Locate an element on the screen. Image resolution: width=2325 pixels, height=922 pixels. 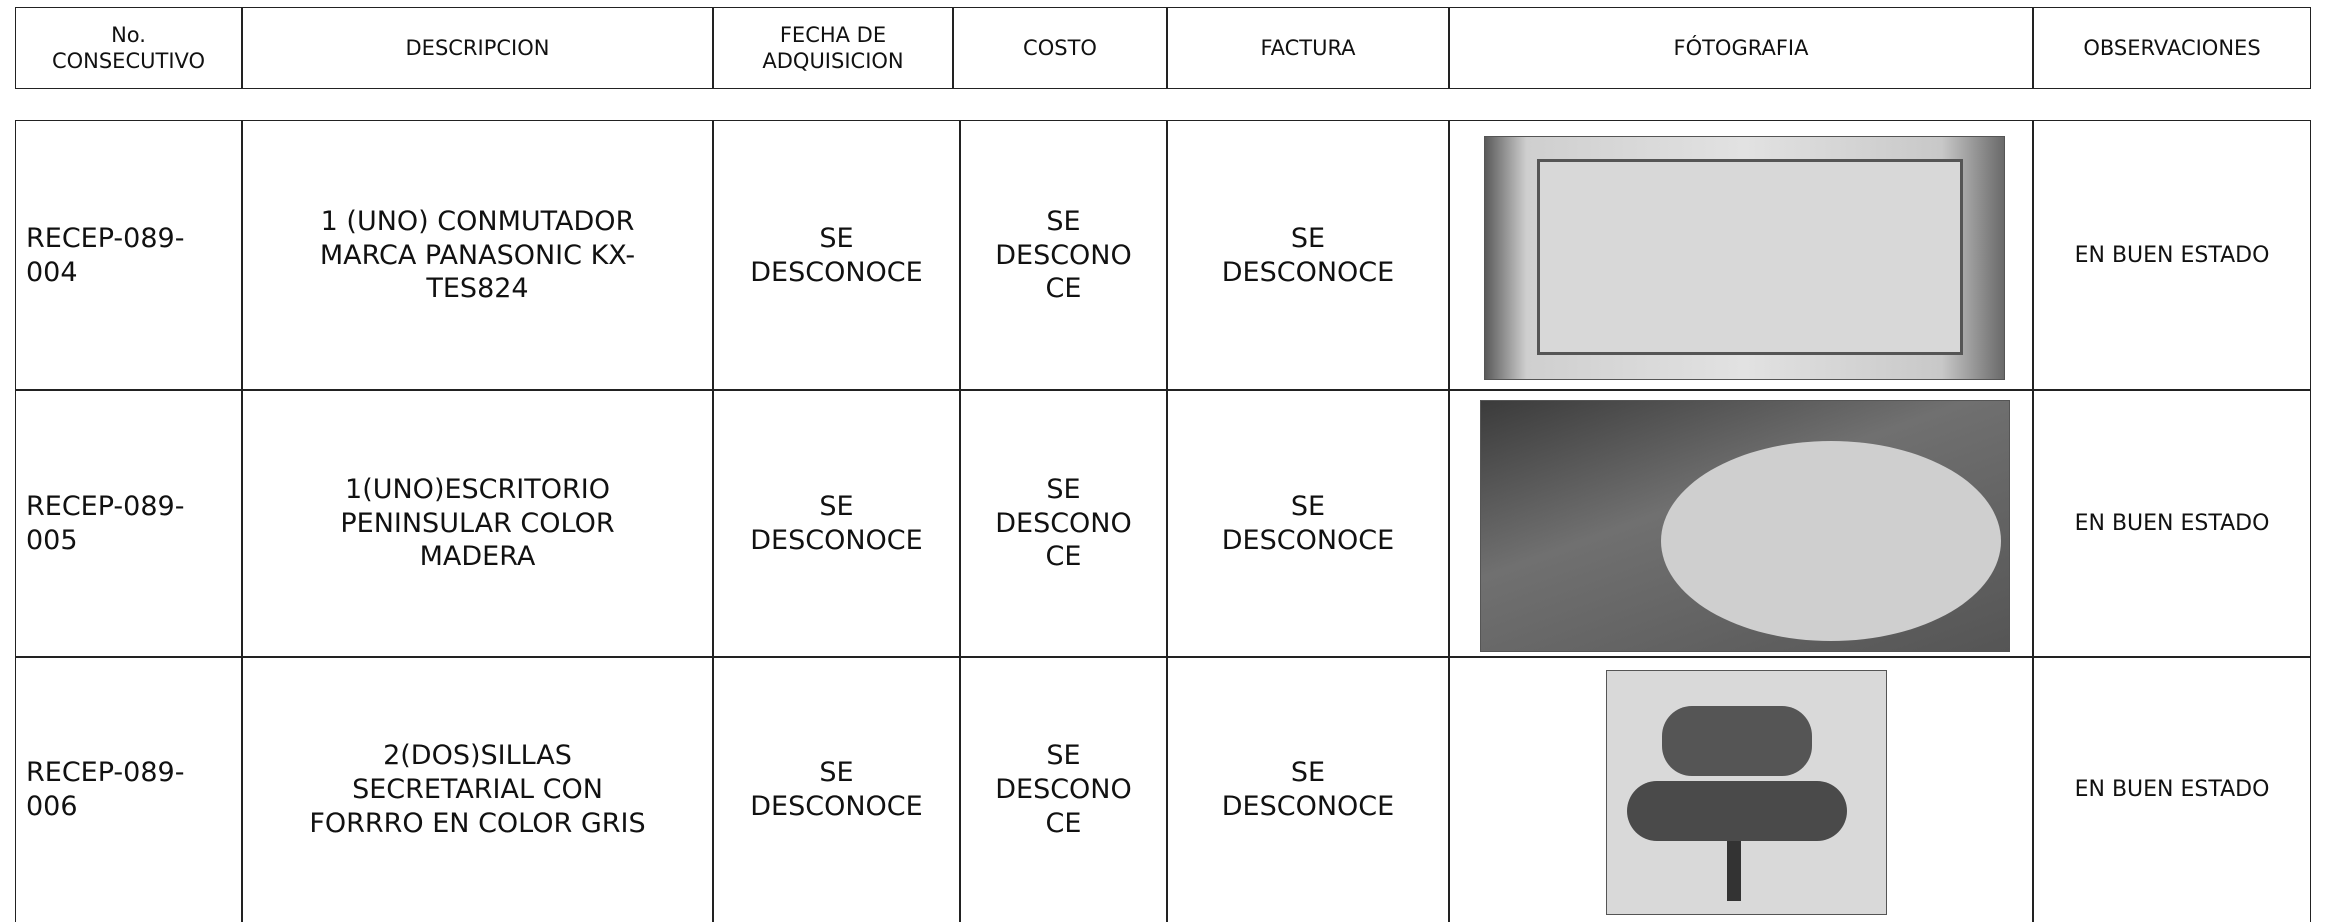
text-line: FÓTOGRAFIA is located at coordinates (1741, 47).